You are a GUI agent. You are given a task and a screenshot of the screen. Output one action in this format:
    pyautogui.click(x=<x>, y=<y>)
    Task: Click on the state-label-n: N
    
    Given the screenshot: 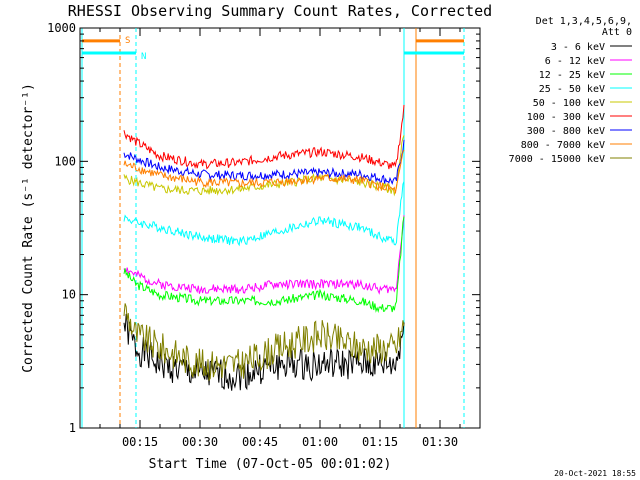 What is the action you would take?
    pyautogui.click(x=143, y=57)
    